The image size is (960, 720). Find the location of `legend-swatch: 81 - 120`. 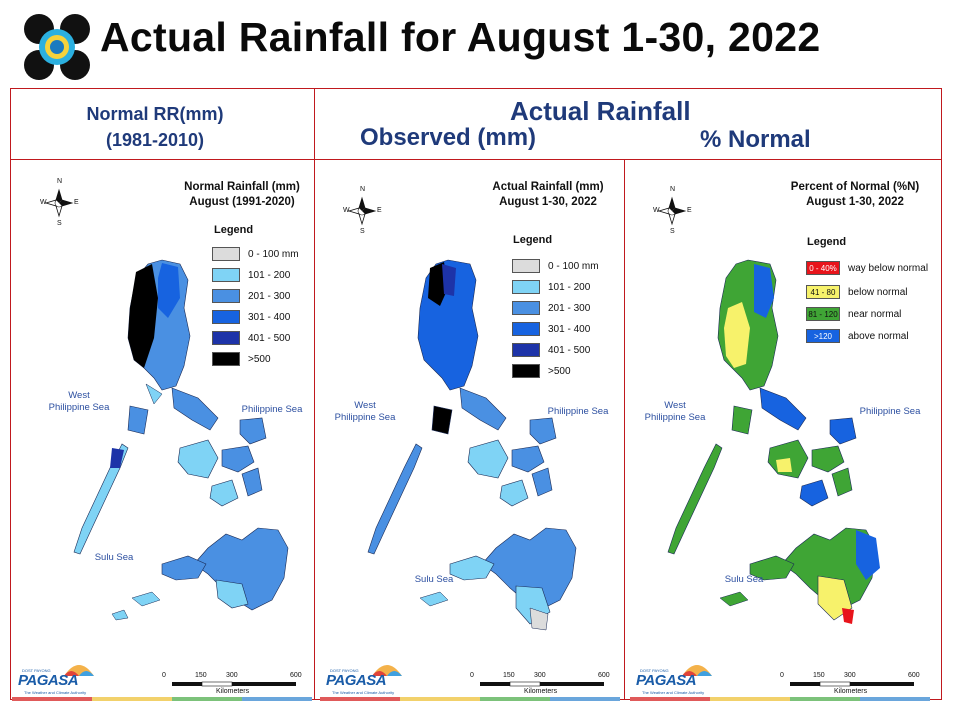

legend-swatch: 81 - 120 is located at coordinates (823, 314).